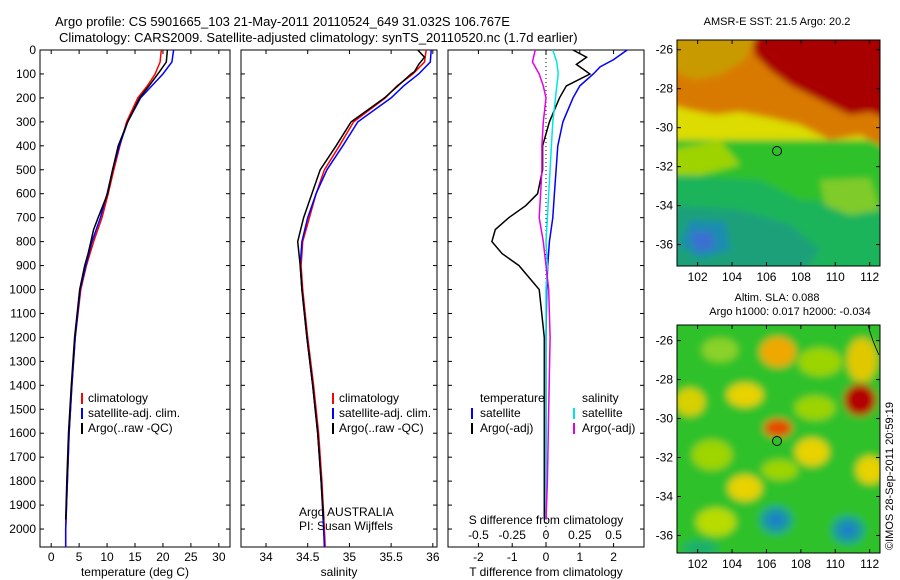  Describe the element at coordinates (26, 170) in the screenshot. I see `y-tick-label: 500` at that location.